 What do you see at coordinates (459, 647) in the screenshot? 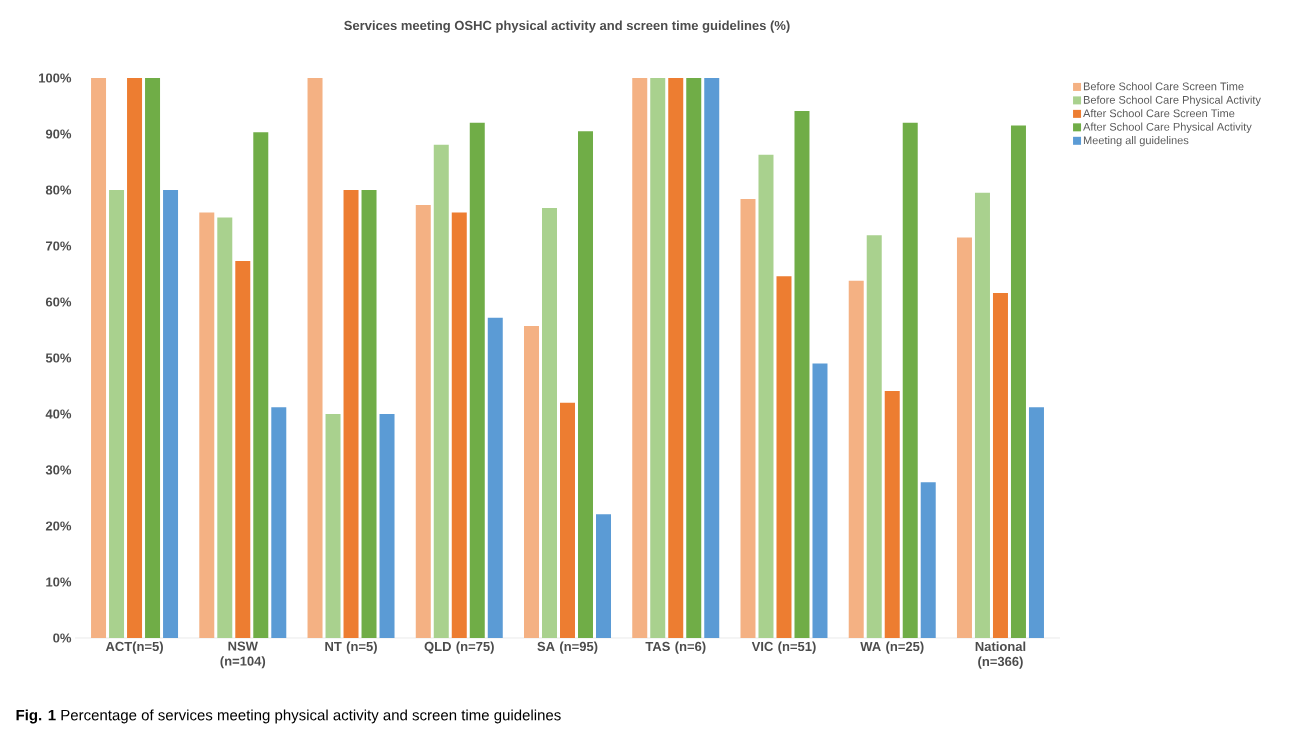
I see `x-tick-label: QLD (n=75)` at bounding box center [459, 647].